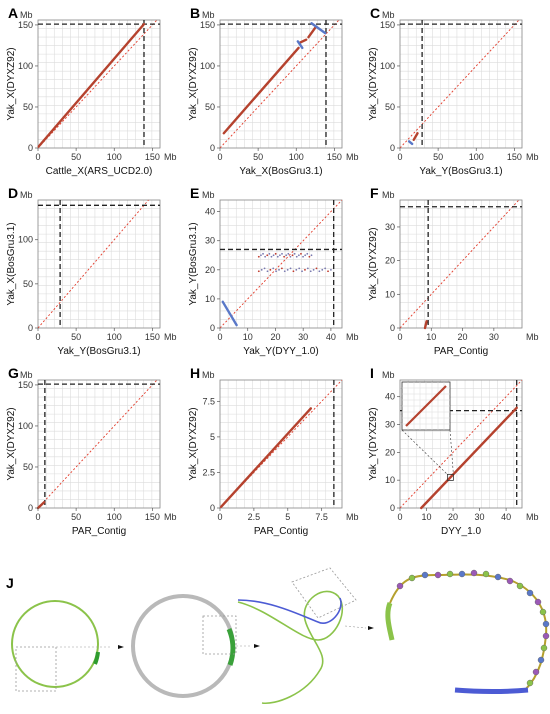 Image resolution: width=550 pixels, height=714 pixels. Describe the element at coordinates (390, 621) in the screenshot. I see `green-tail` at that location.